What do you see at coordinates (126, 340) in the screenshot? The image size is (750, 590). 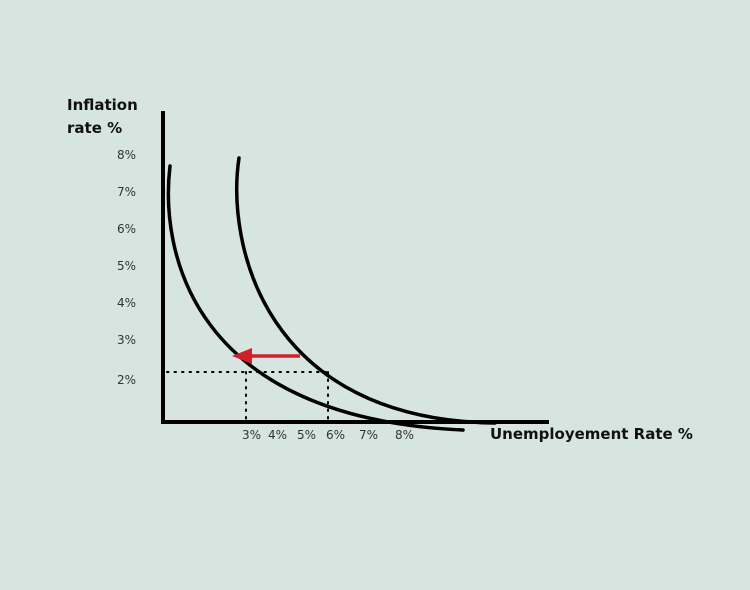 I see `y-tick-label: 3%` at bounding box center [126, 340].